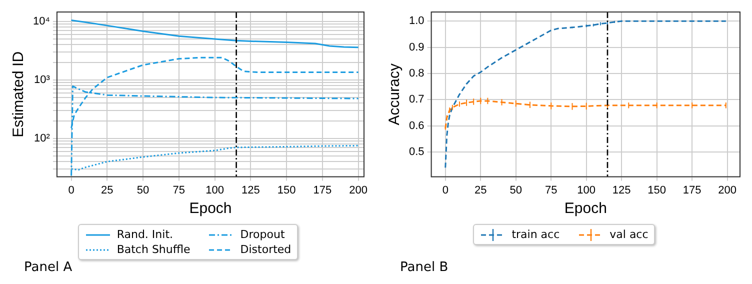 Image resolution: width=752 pixels, height=284 pixels. I want to click on y-tick-label: 0.8, so click(416, 74).